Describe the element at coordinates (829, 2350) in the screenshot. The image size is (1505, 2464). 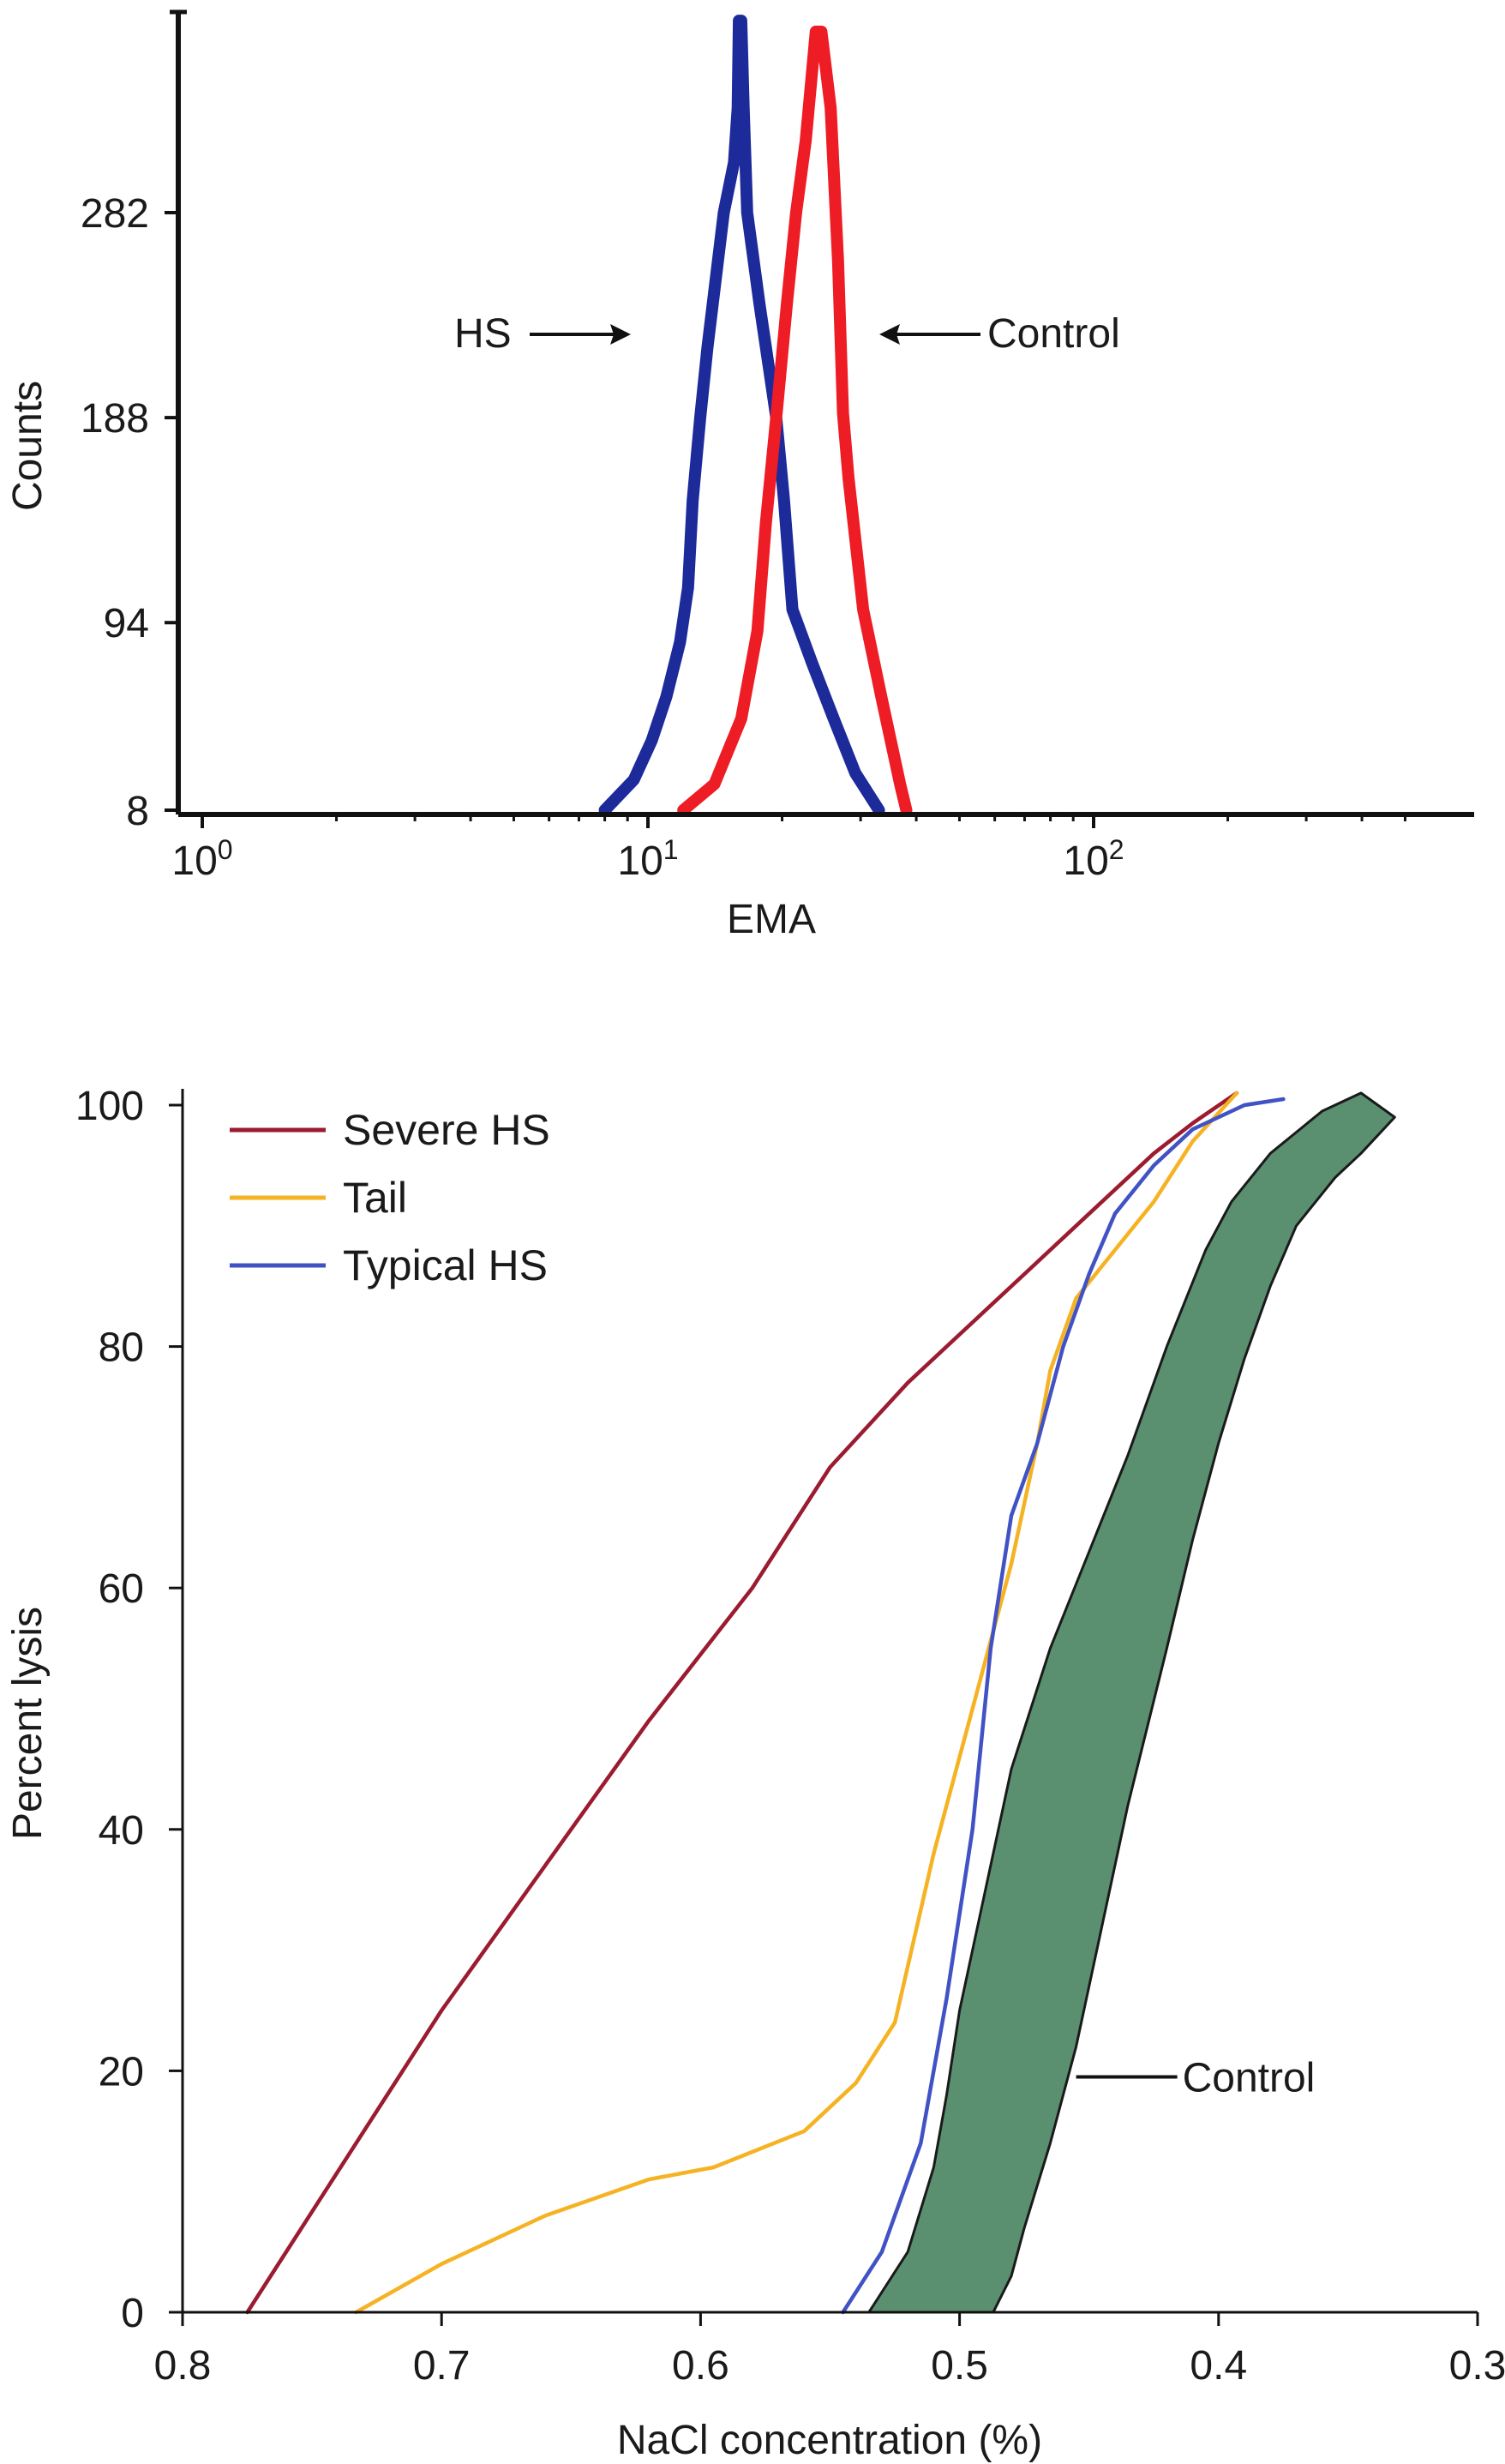
I see `fragility-x-ticks: 0.8 0.7 0.6 0.5 0.4 0.3` at that location.